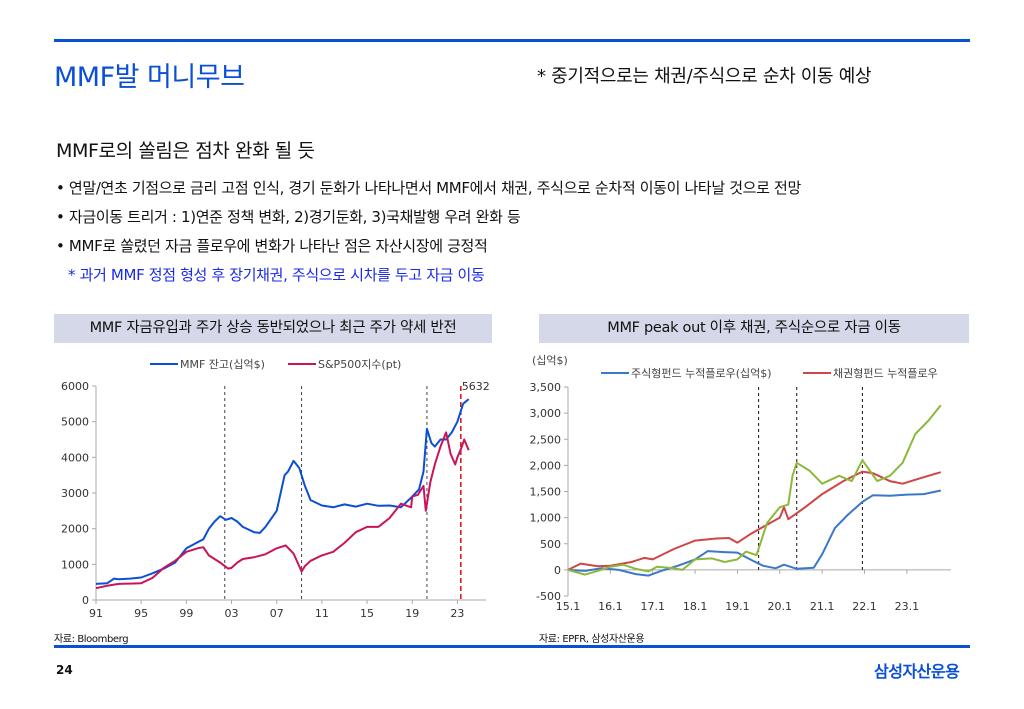  What do you see at coordinates (91, 639) in the screenshot?
I see `left-chart-source: 자료: Bloomberg` at bounding box center [91, 639].